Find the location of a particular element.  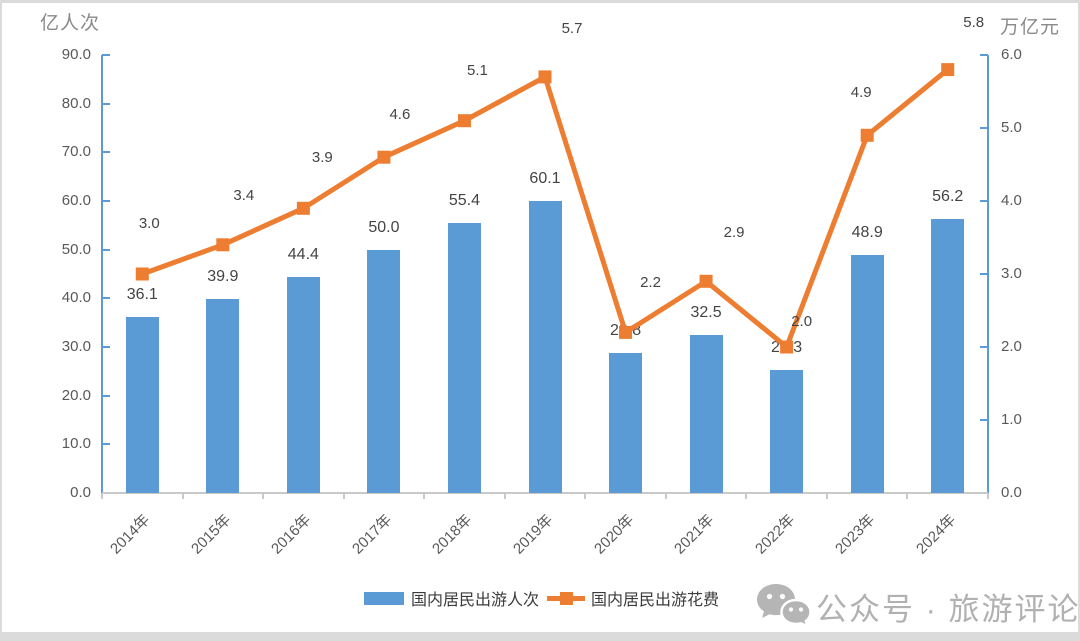

bar-value-label: 39.9 is located at coordinates (223, 276).